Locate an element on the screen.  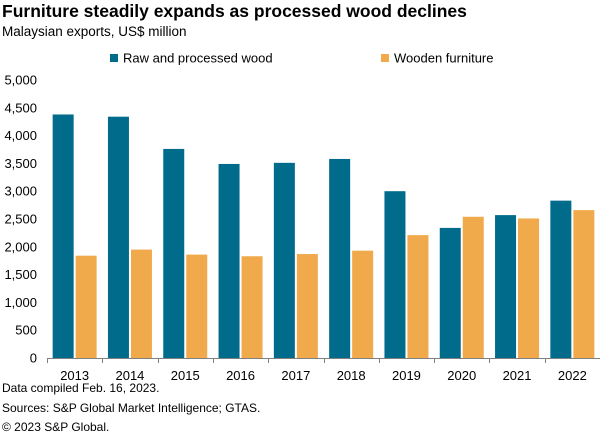
bar-raw-processed-wood-2013 is located at coordinates (63, 236).